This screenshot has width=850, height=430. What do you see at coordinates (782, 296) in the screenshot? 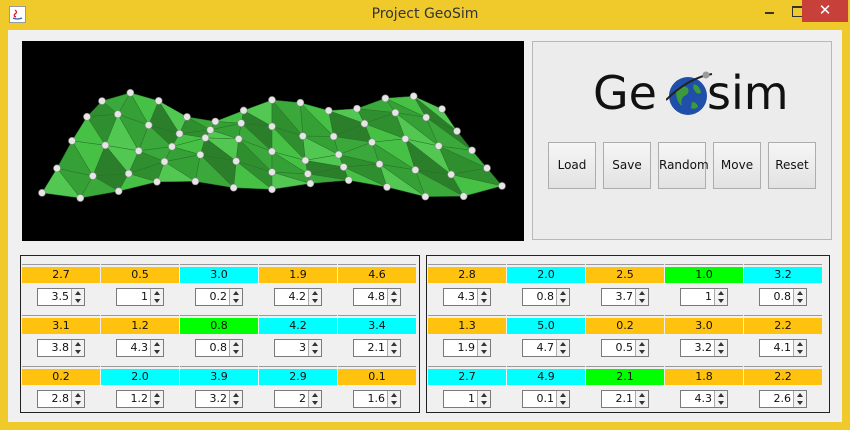
I see `spinner-value: 0.8` at bounding box center [782, 296].